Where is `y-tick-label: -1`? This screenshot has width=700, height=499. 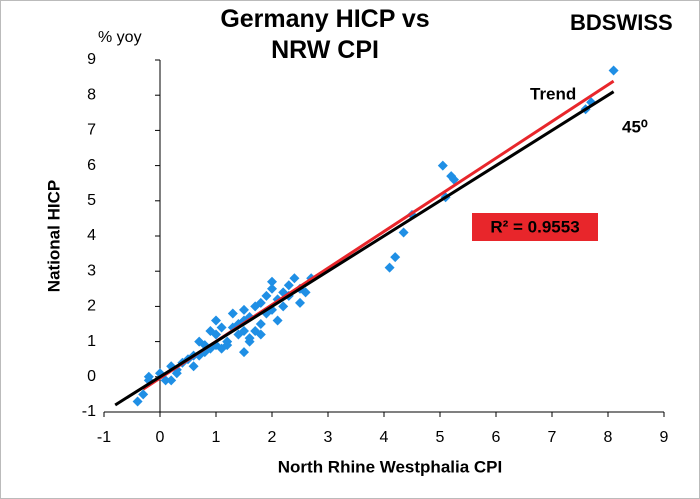 y-tick-label: -1 is located at coordinates (89, 411).